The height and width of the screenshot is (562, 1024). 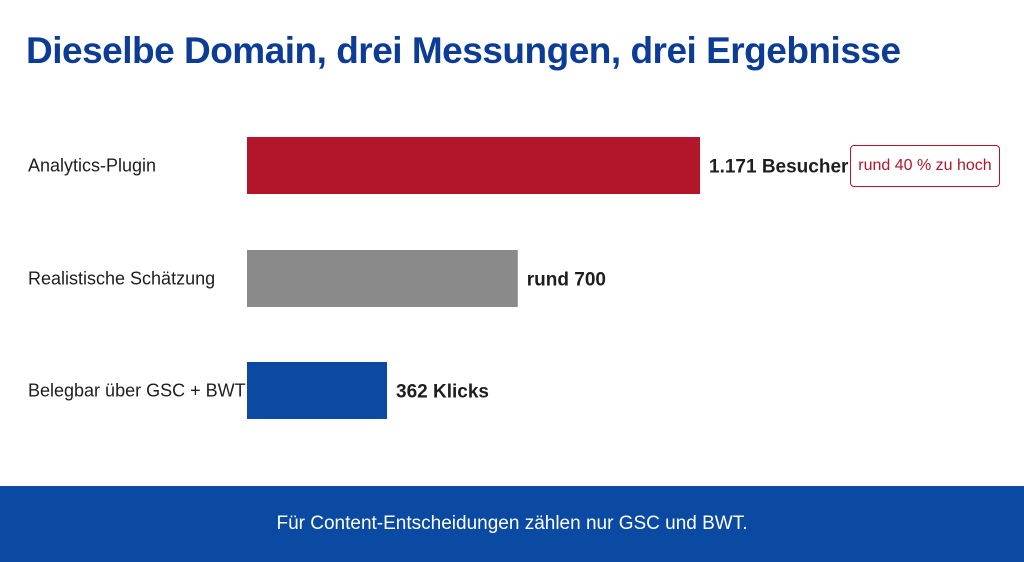 I want to click on value-label: 362 Klicks, so click(x=442, y=392).